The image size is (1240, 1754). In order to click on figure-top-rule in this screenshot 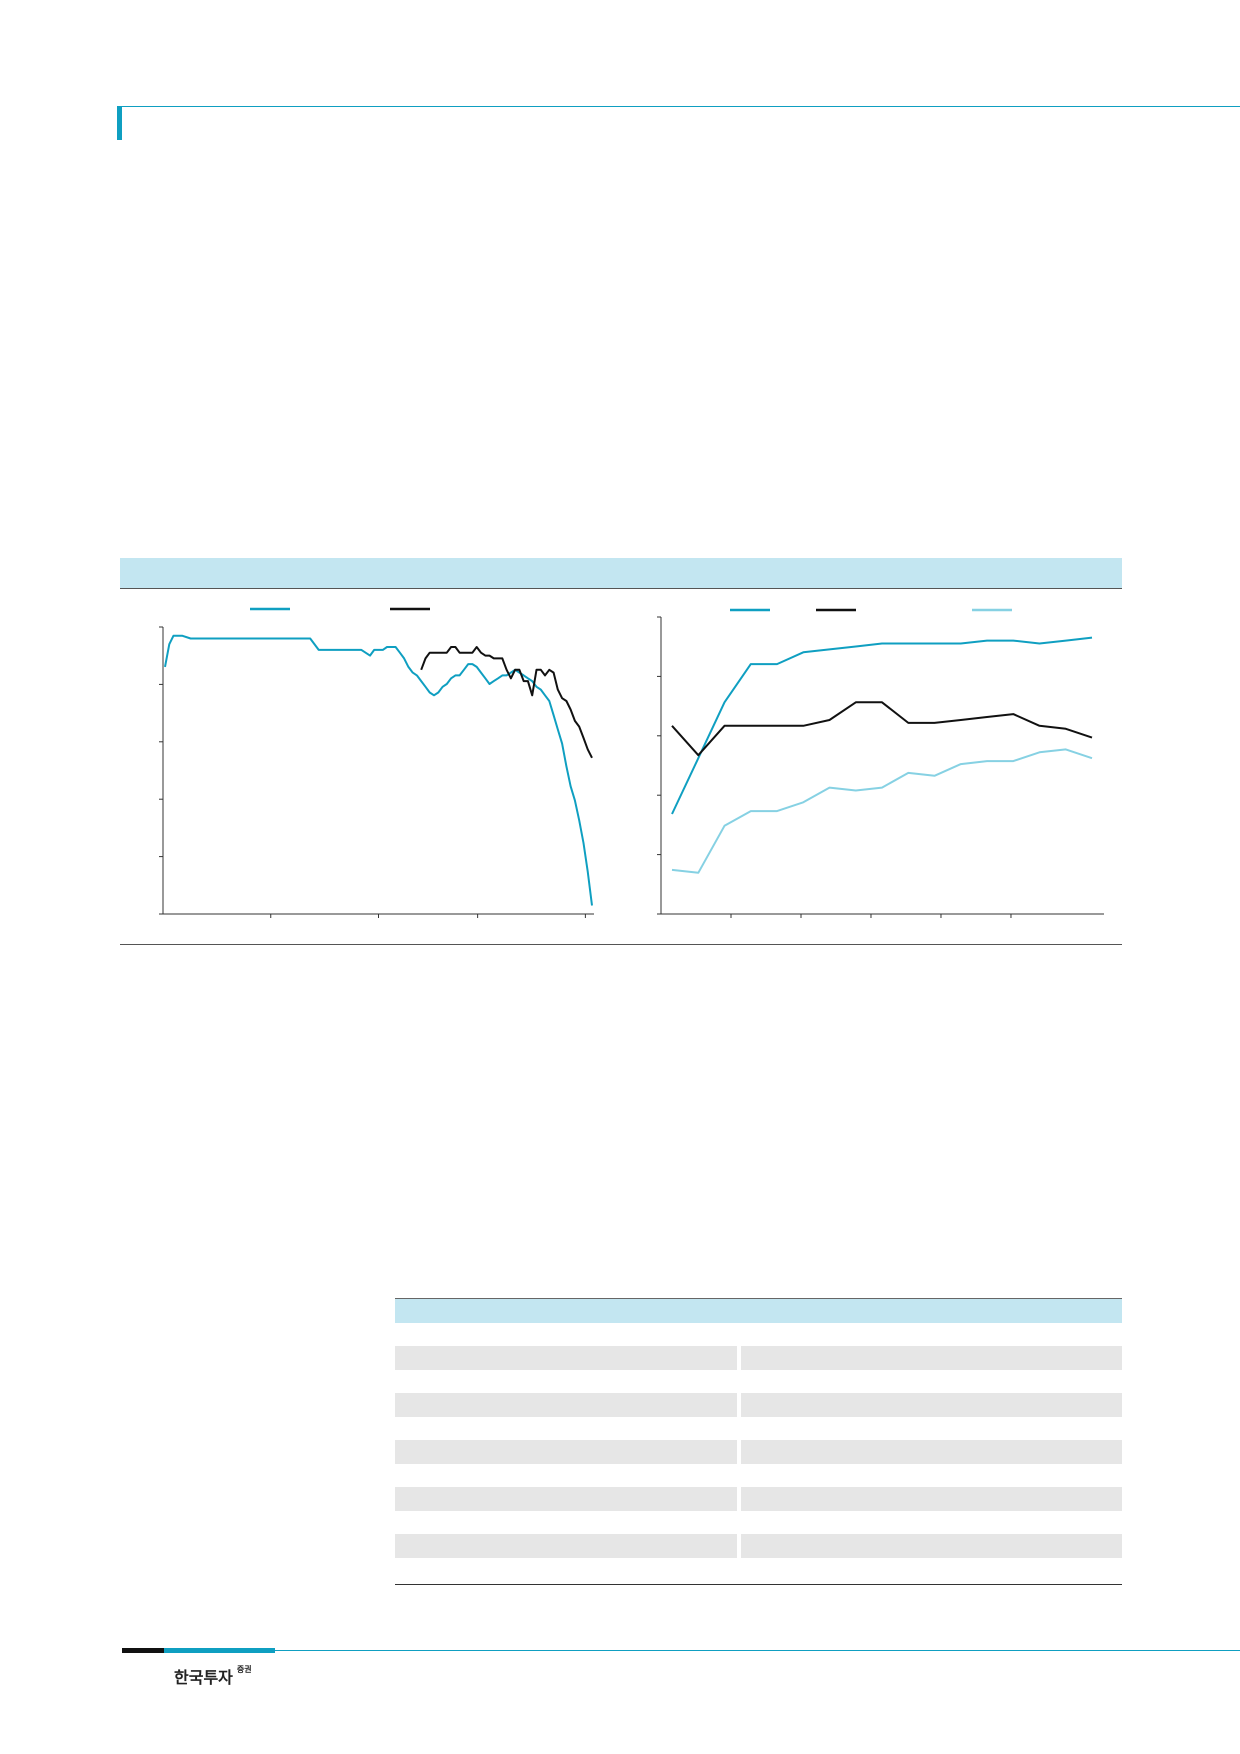, I will do `click(621, 588)`.